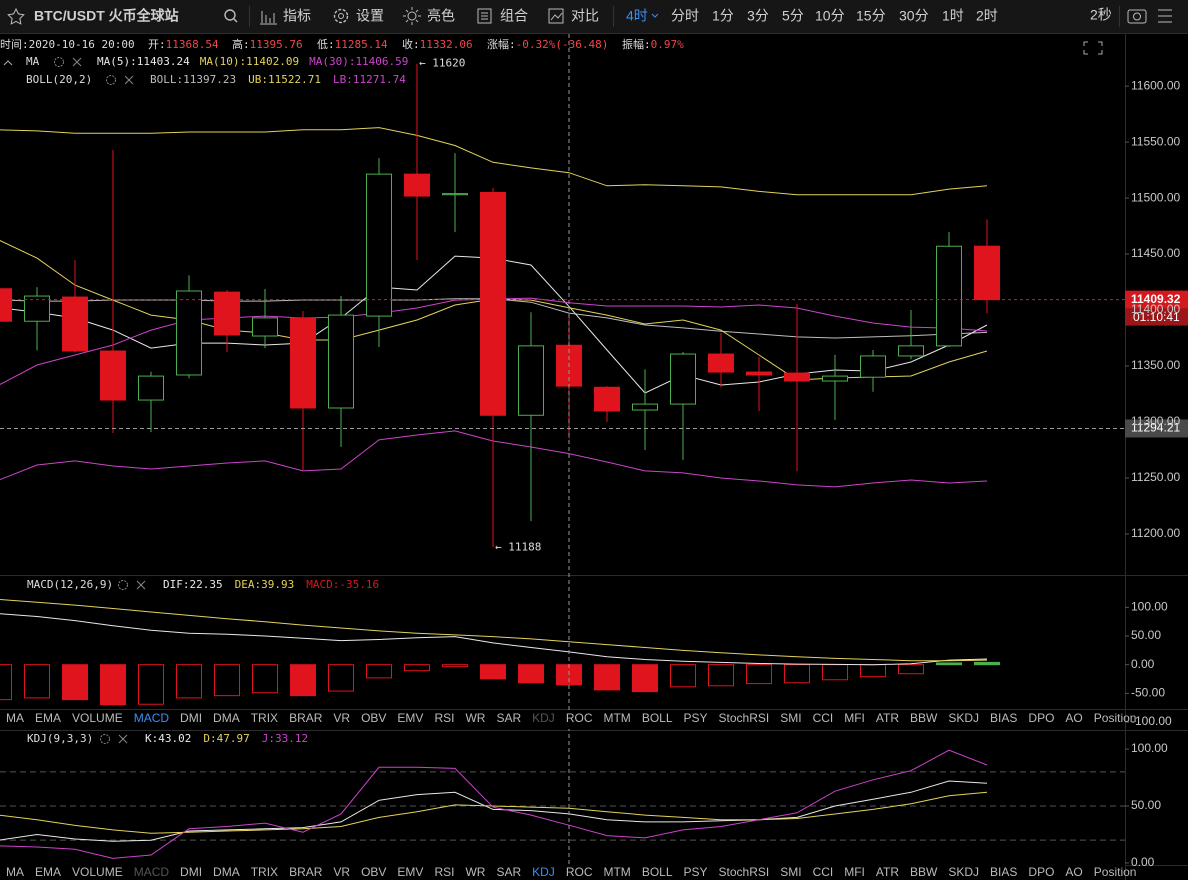 This screenshot has width=1188, height=880. I want to click on interval: 15分, so click(871, 16).